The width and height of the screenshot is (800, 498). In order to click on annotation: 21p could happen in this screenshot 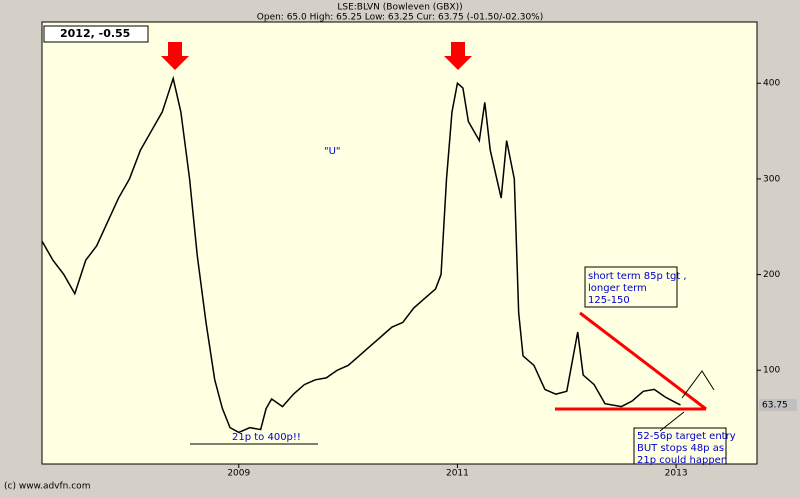, I will do `click(682, 460)`.